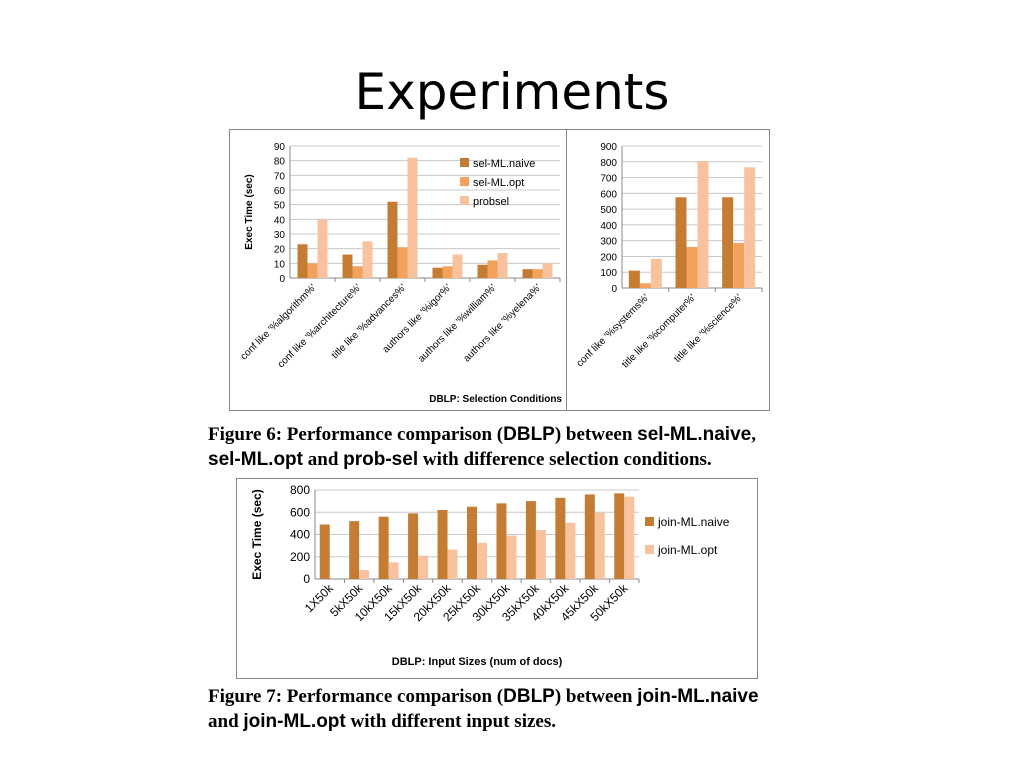 Image resolution: width=1024 pixels, height=768 pixels. What do you see at coordinates (608, 194) in the screenshot?
I see `y-tick-label: 600` at bounding box center [608, 194].